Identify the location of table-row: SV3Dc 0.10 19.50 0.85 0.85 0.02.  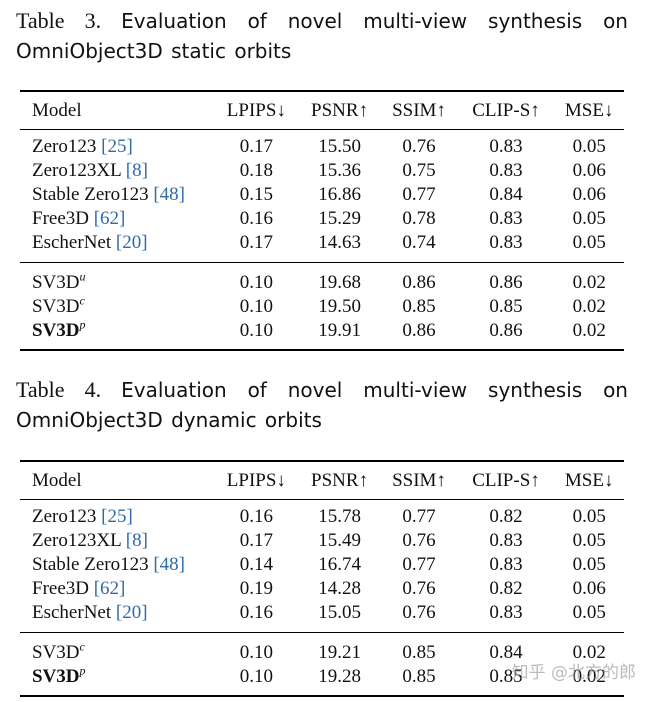
(322, 307).